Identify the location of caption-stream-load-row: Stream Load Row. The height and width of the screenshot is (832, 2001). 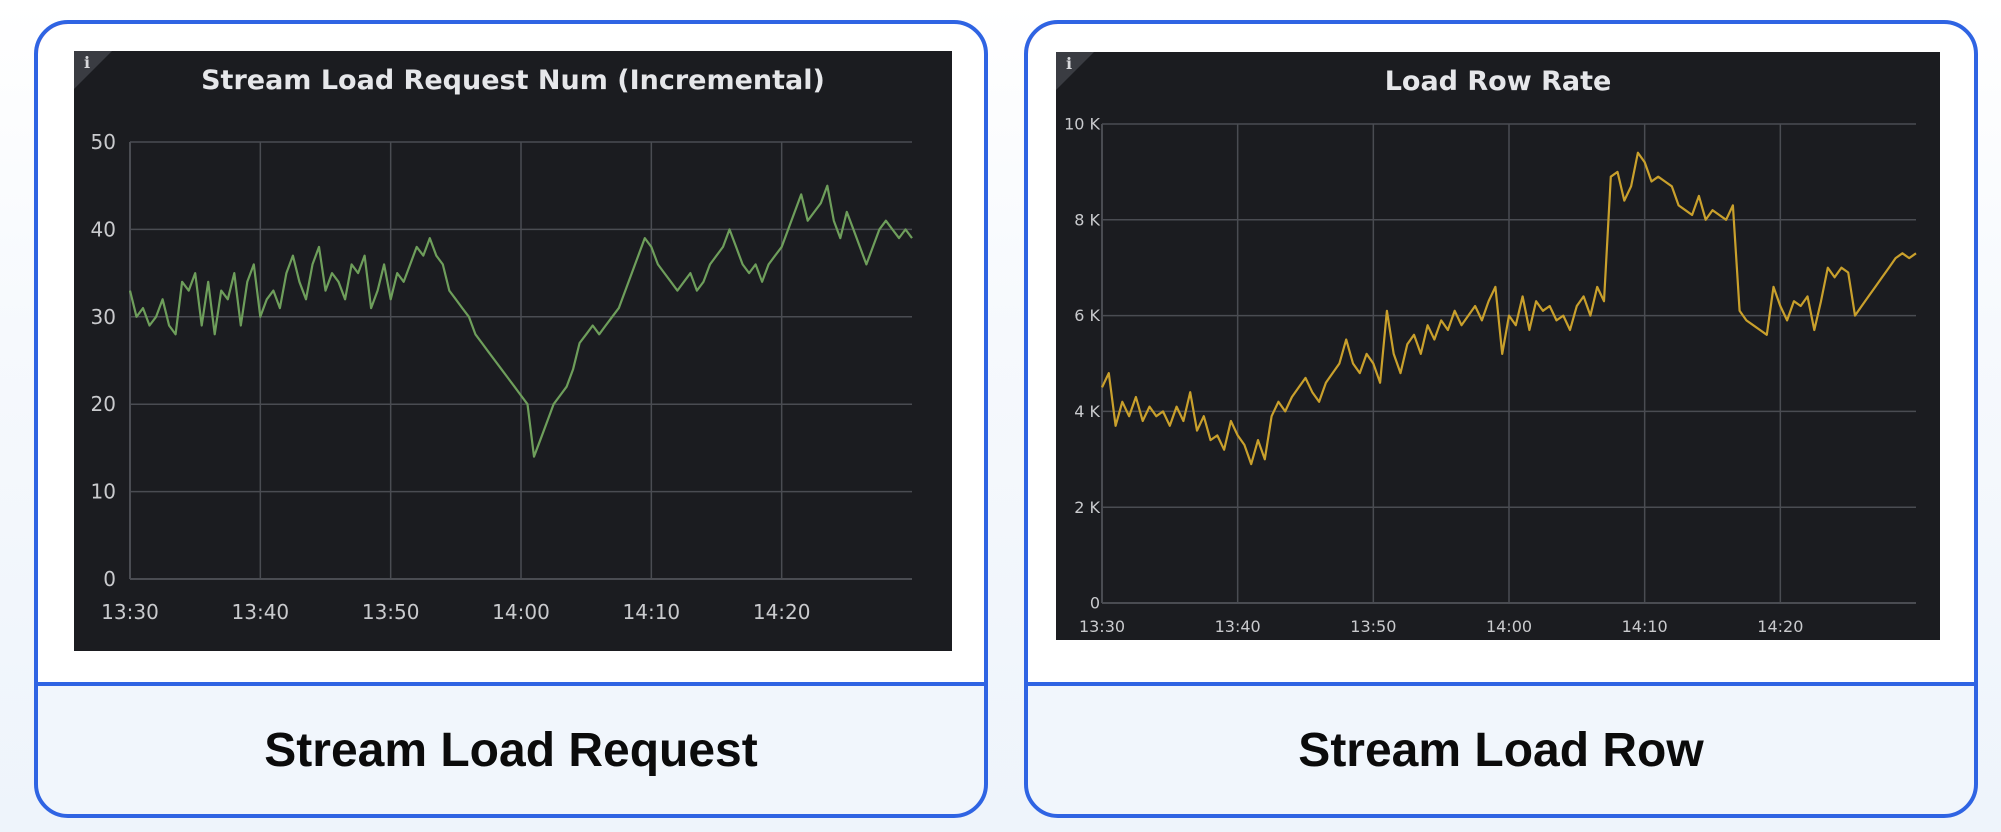
(1501, 750).